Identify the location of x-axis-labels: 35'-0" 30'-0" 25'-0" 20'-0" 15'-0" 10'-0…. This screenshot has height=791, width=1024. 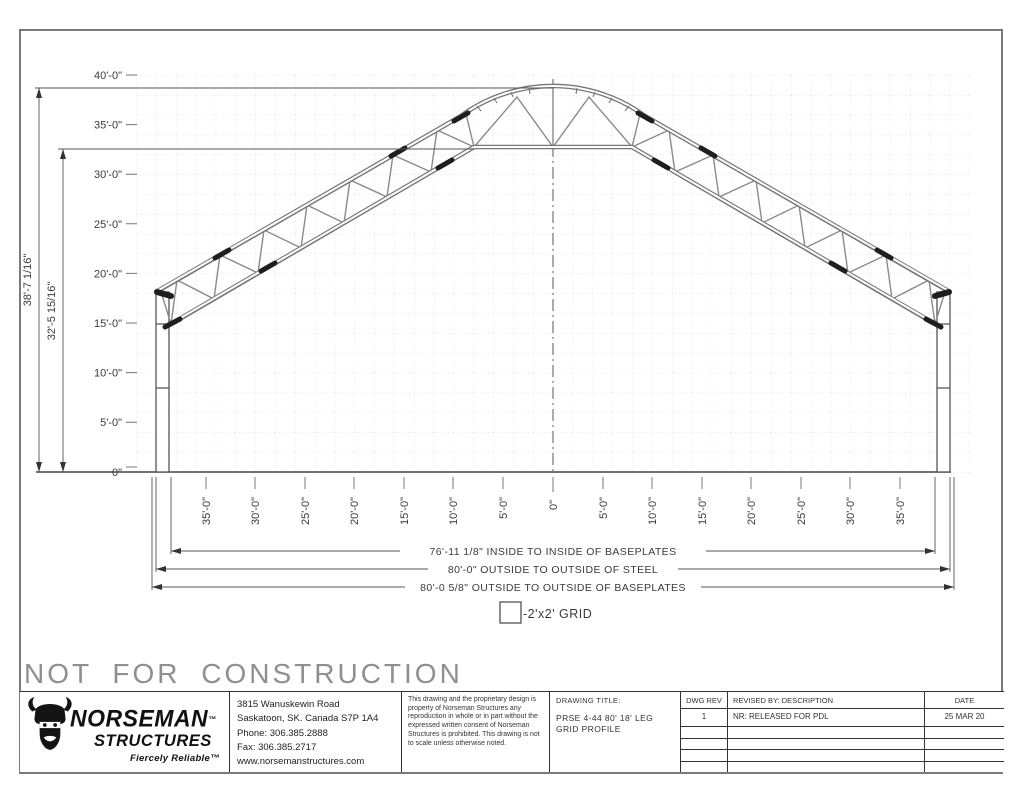
(554, 511).